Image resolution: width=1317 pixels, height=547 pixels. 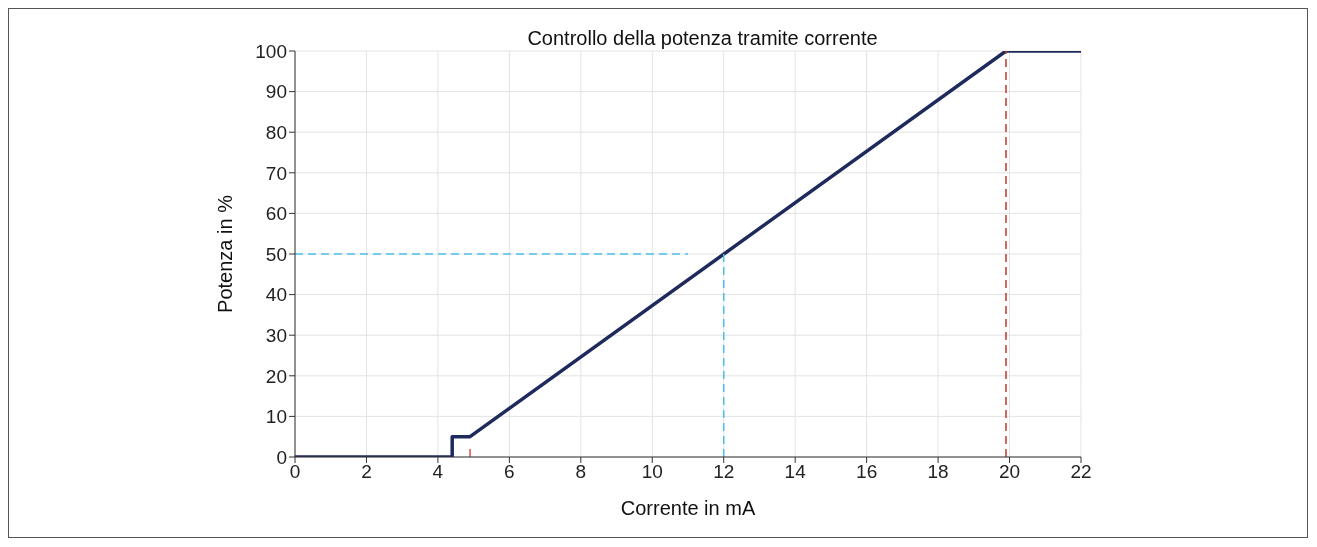 What do you see at coordinates (1009, 472) in the screenshot?
I see `x-tick-label: 20` at bounding box center [1009, 472].